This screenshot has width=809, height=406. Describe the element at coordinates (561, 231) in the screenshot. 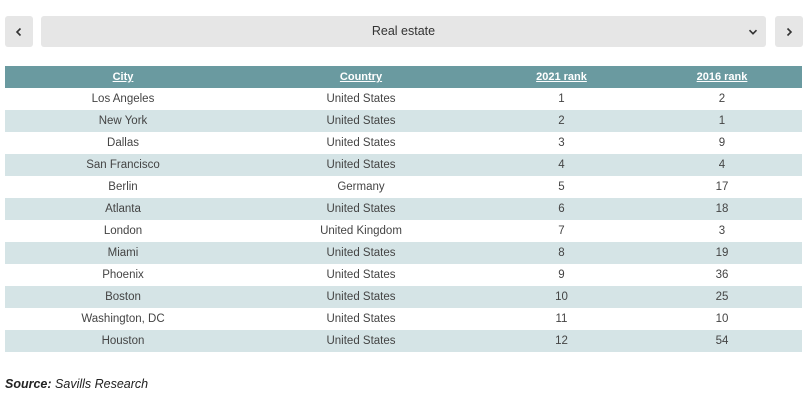

I see `cell-2021-rank: 7` at that location.